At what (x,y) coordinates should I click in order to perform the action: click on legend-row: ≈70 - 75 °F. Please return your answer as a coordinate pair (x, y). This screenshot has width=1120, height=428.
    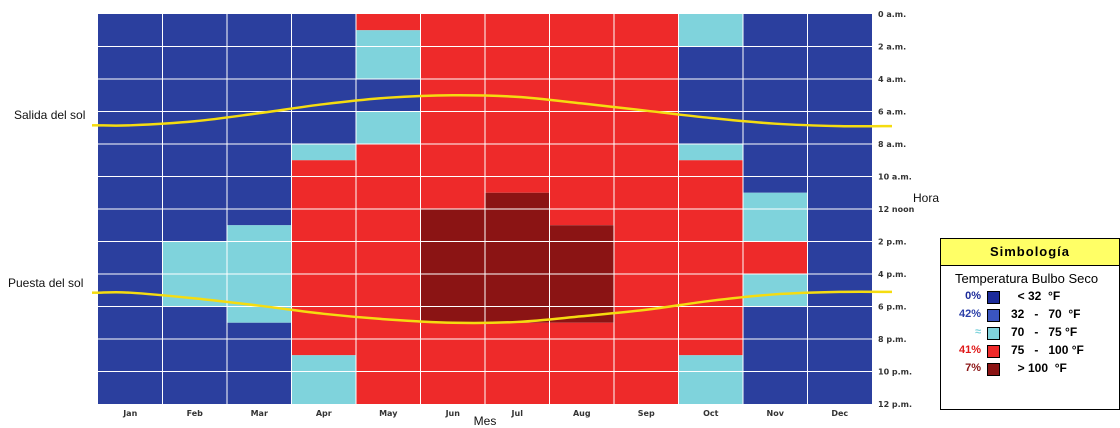
    Looking at the image, I should click on (1030, 333).